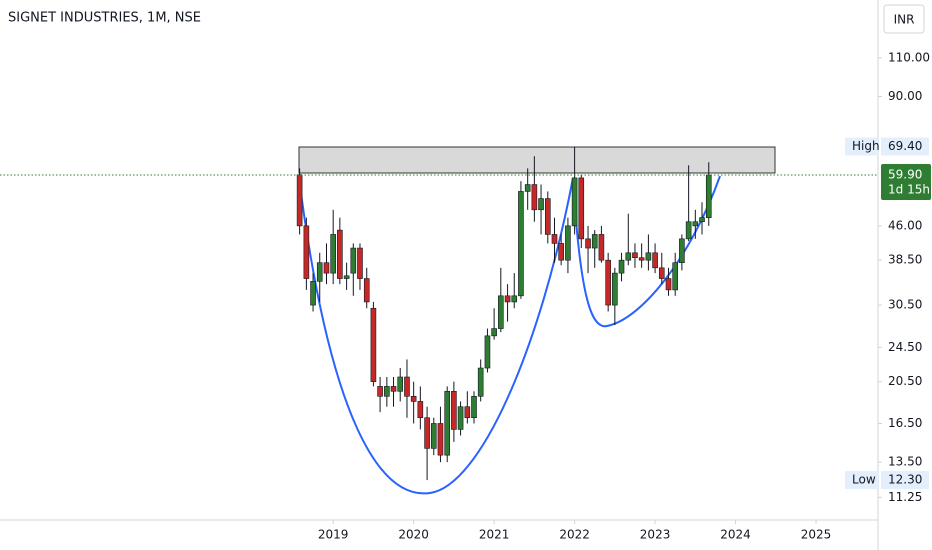 This screenshot has width=932, height=550. I want to click on marker-name: Low, so click(864, 480).